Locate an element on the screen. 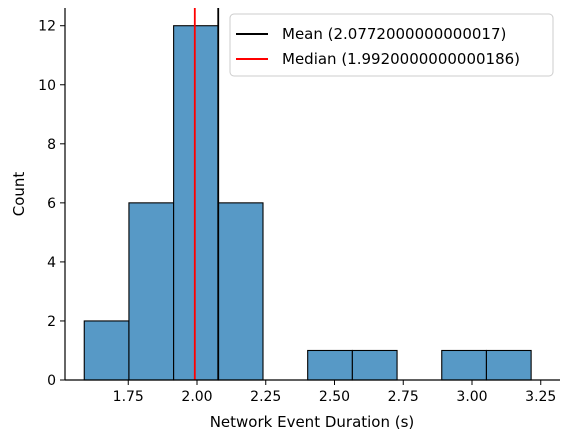 Image resolution: width=572 pixels, height=440 pixels. y-tick-label: 12 is located at coordinates (47, 27).